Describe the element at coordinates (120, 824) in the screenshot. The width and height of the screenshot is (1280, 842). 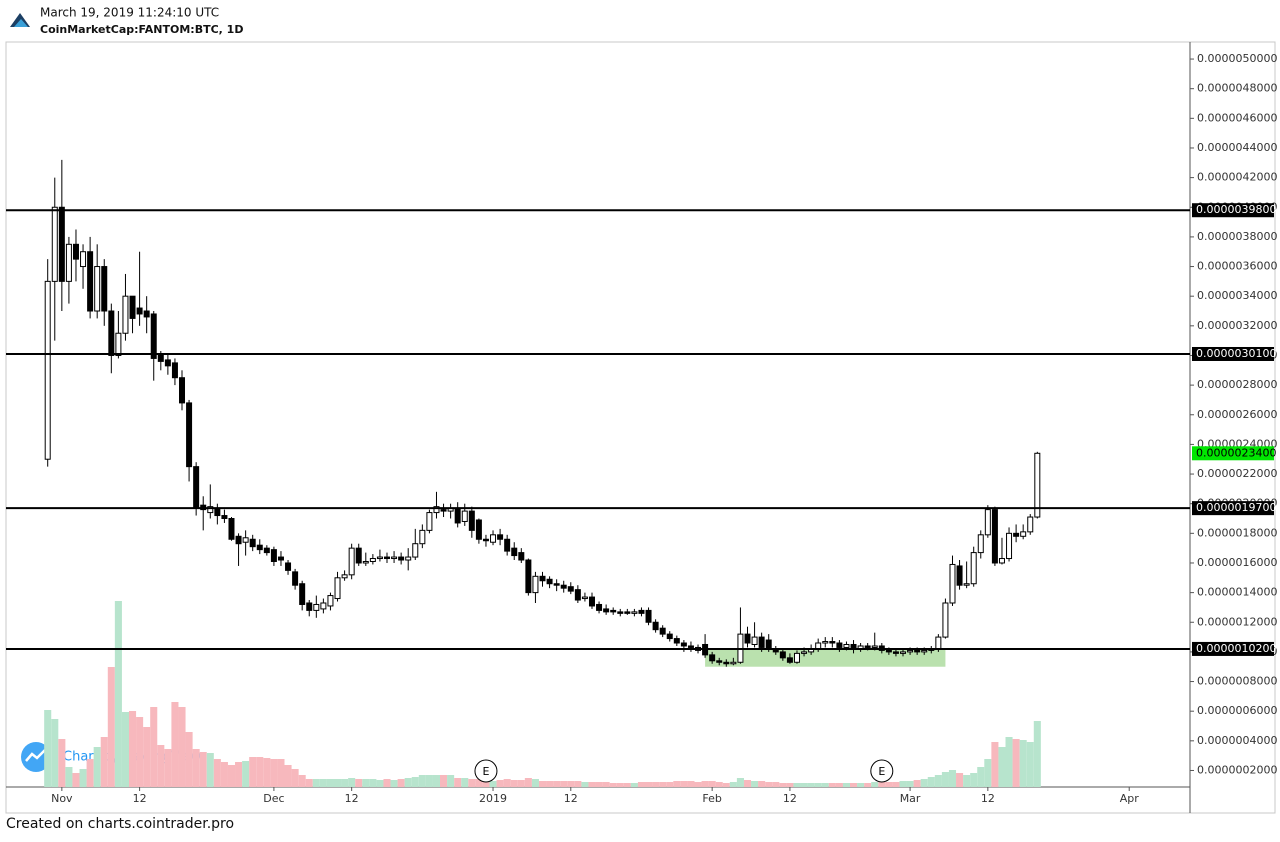
I see `footer: Created on charts.cointrader.pro` at that location.